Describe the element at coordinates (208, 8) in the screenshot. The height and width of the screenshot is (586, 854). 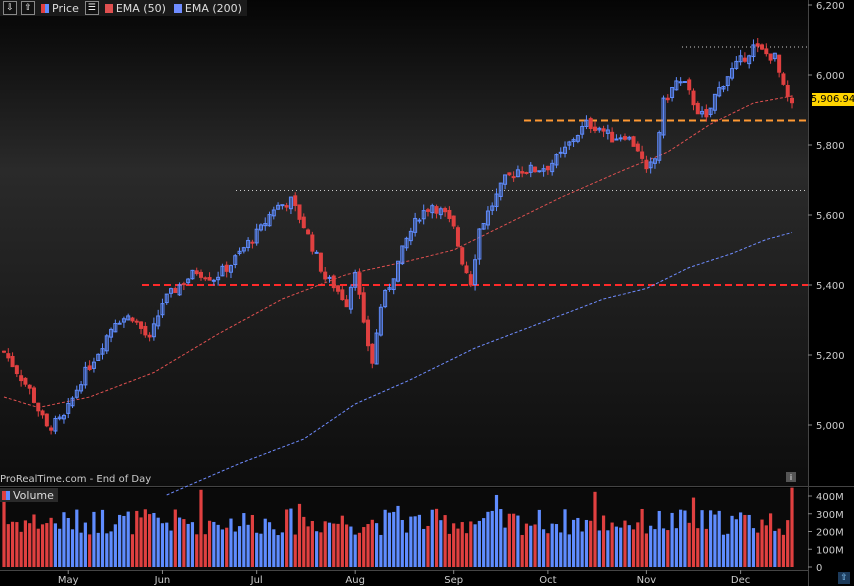
I see `ema200-legend: EMA (200)` at that location.